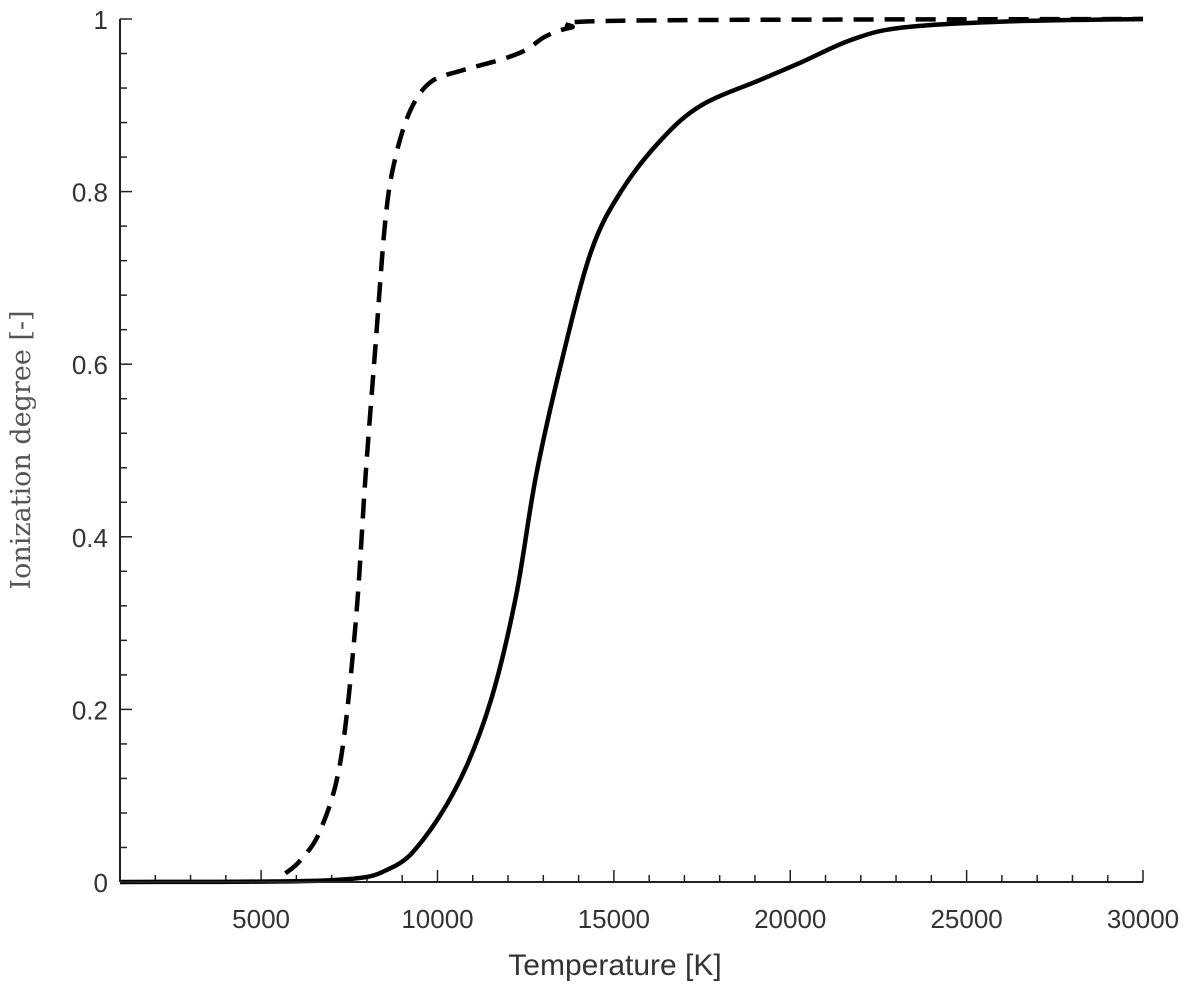 The height and width of the screenshot is (992, 1200). Describe the element at coordinates (705, 919) in the screenshot. I see `x-tick-labels: 5000 10000 15000 20000 25000 30000` at that location.